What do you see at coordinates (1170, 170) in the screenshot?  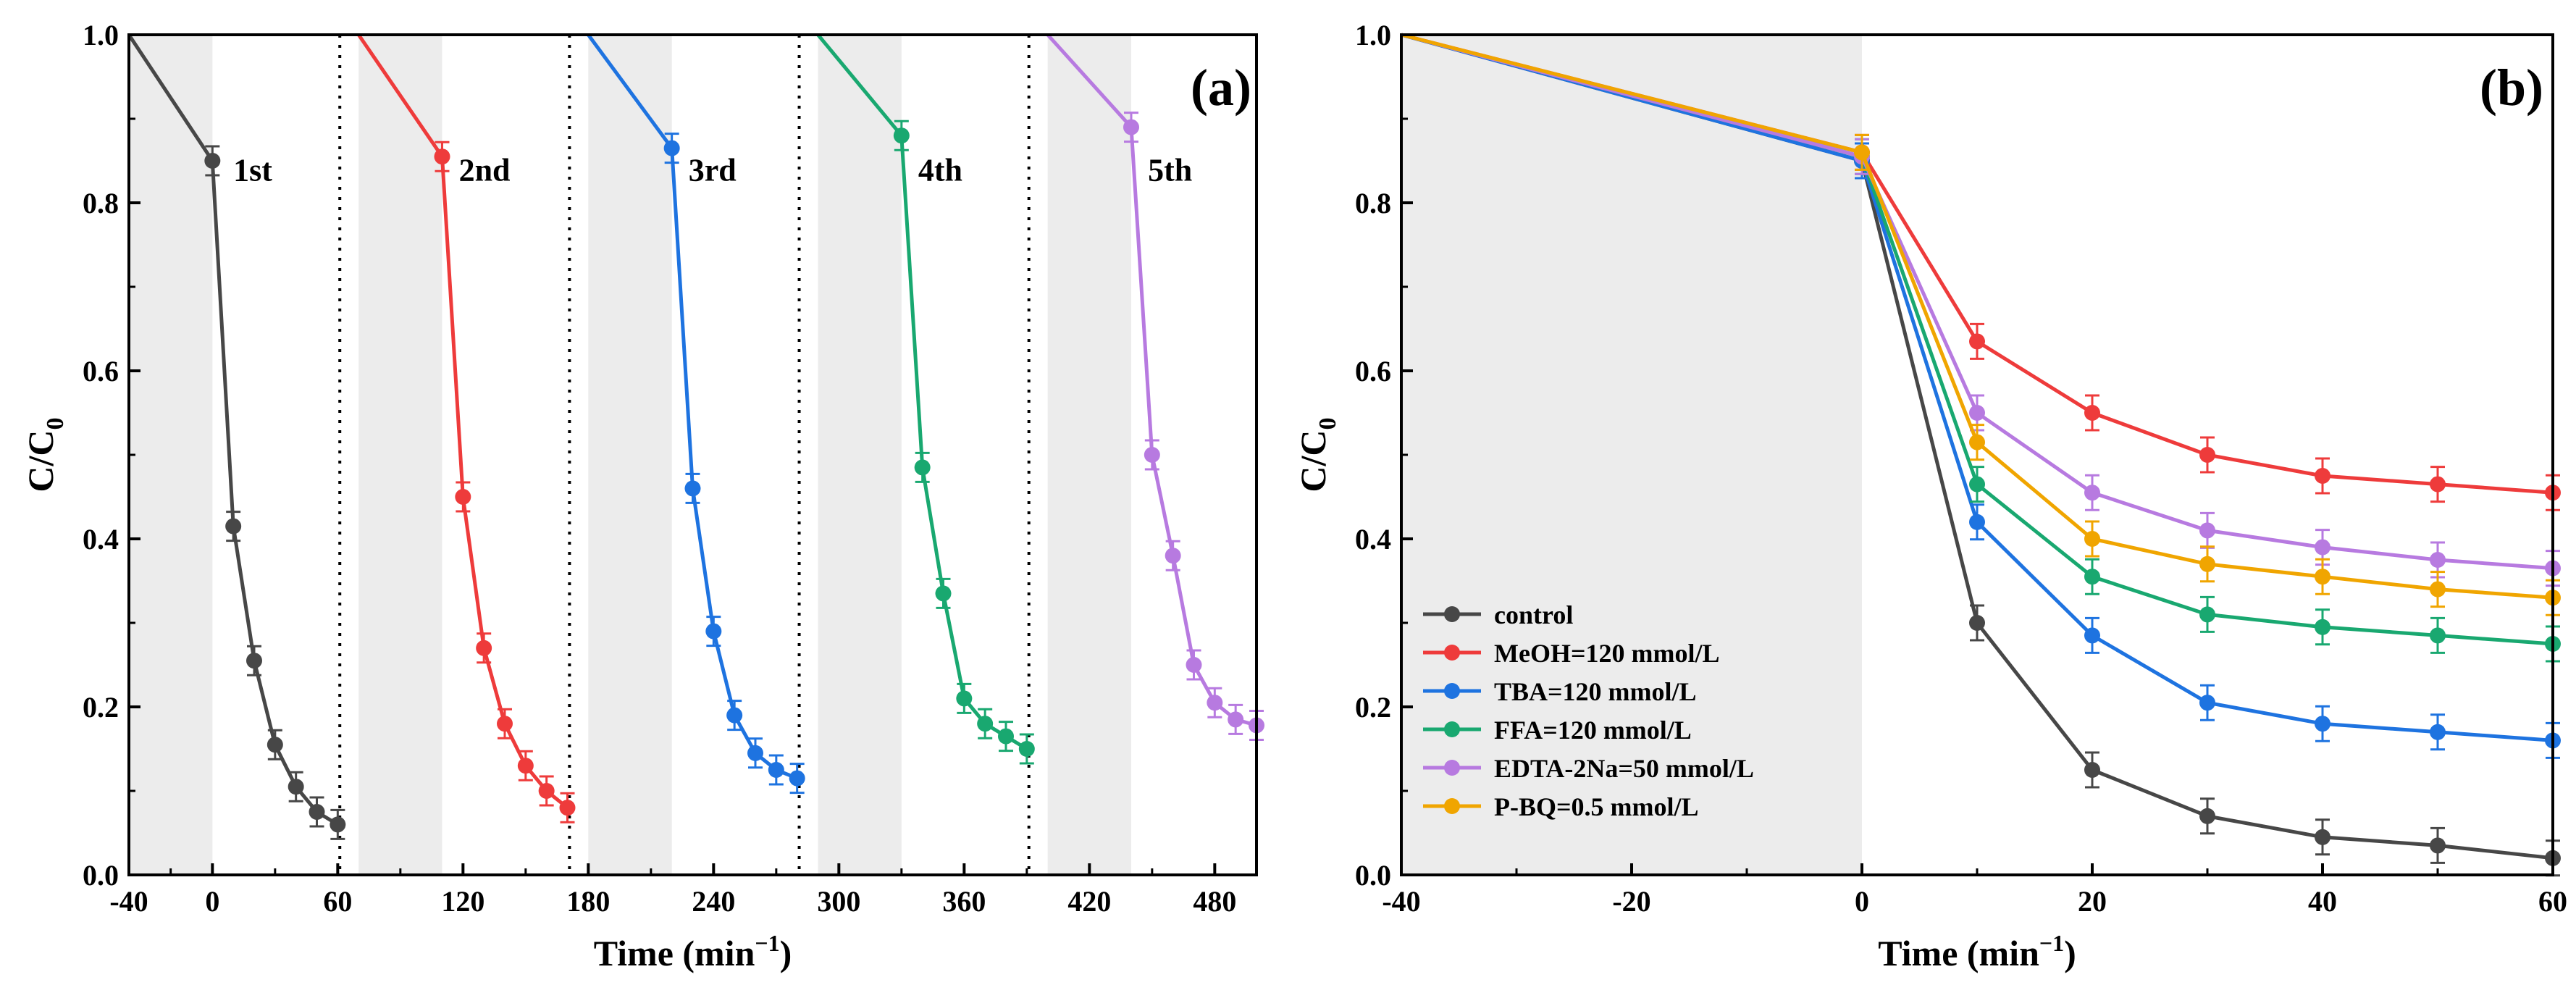 I see `cycle-label: 5th` at bounding box center [1170, 170].